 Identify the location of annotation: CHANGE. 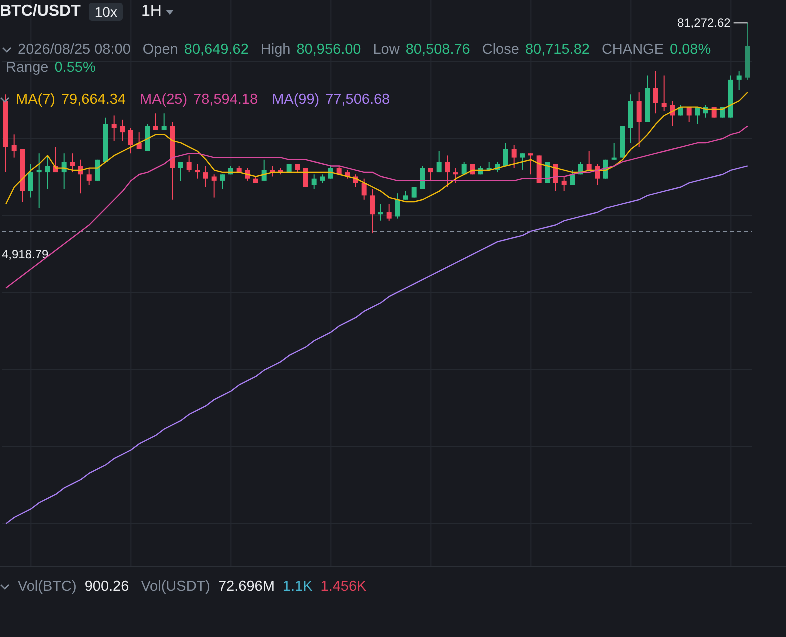
(633, 50).